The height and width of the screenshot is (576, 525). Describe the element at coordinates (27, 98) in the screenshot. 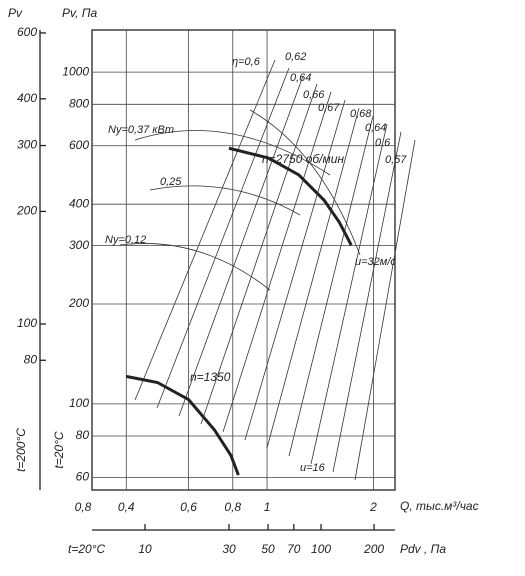

I see `y2-tick-label: 400` at that location.